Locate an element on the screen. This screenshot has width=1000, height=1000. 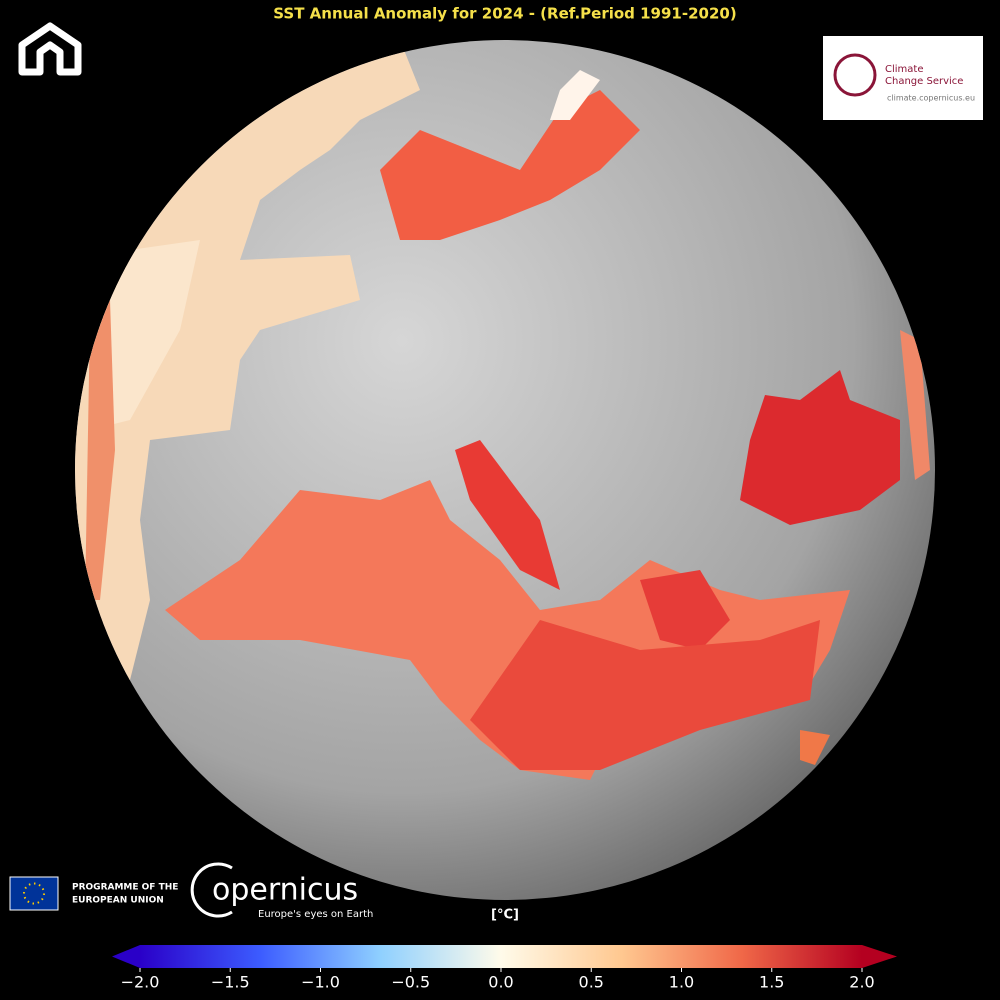
logo-text: Change Service is located at coordinates (924, 81).